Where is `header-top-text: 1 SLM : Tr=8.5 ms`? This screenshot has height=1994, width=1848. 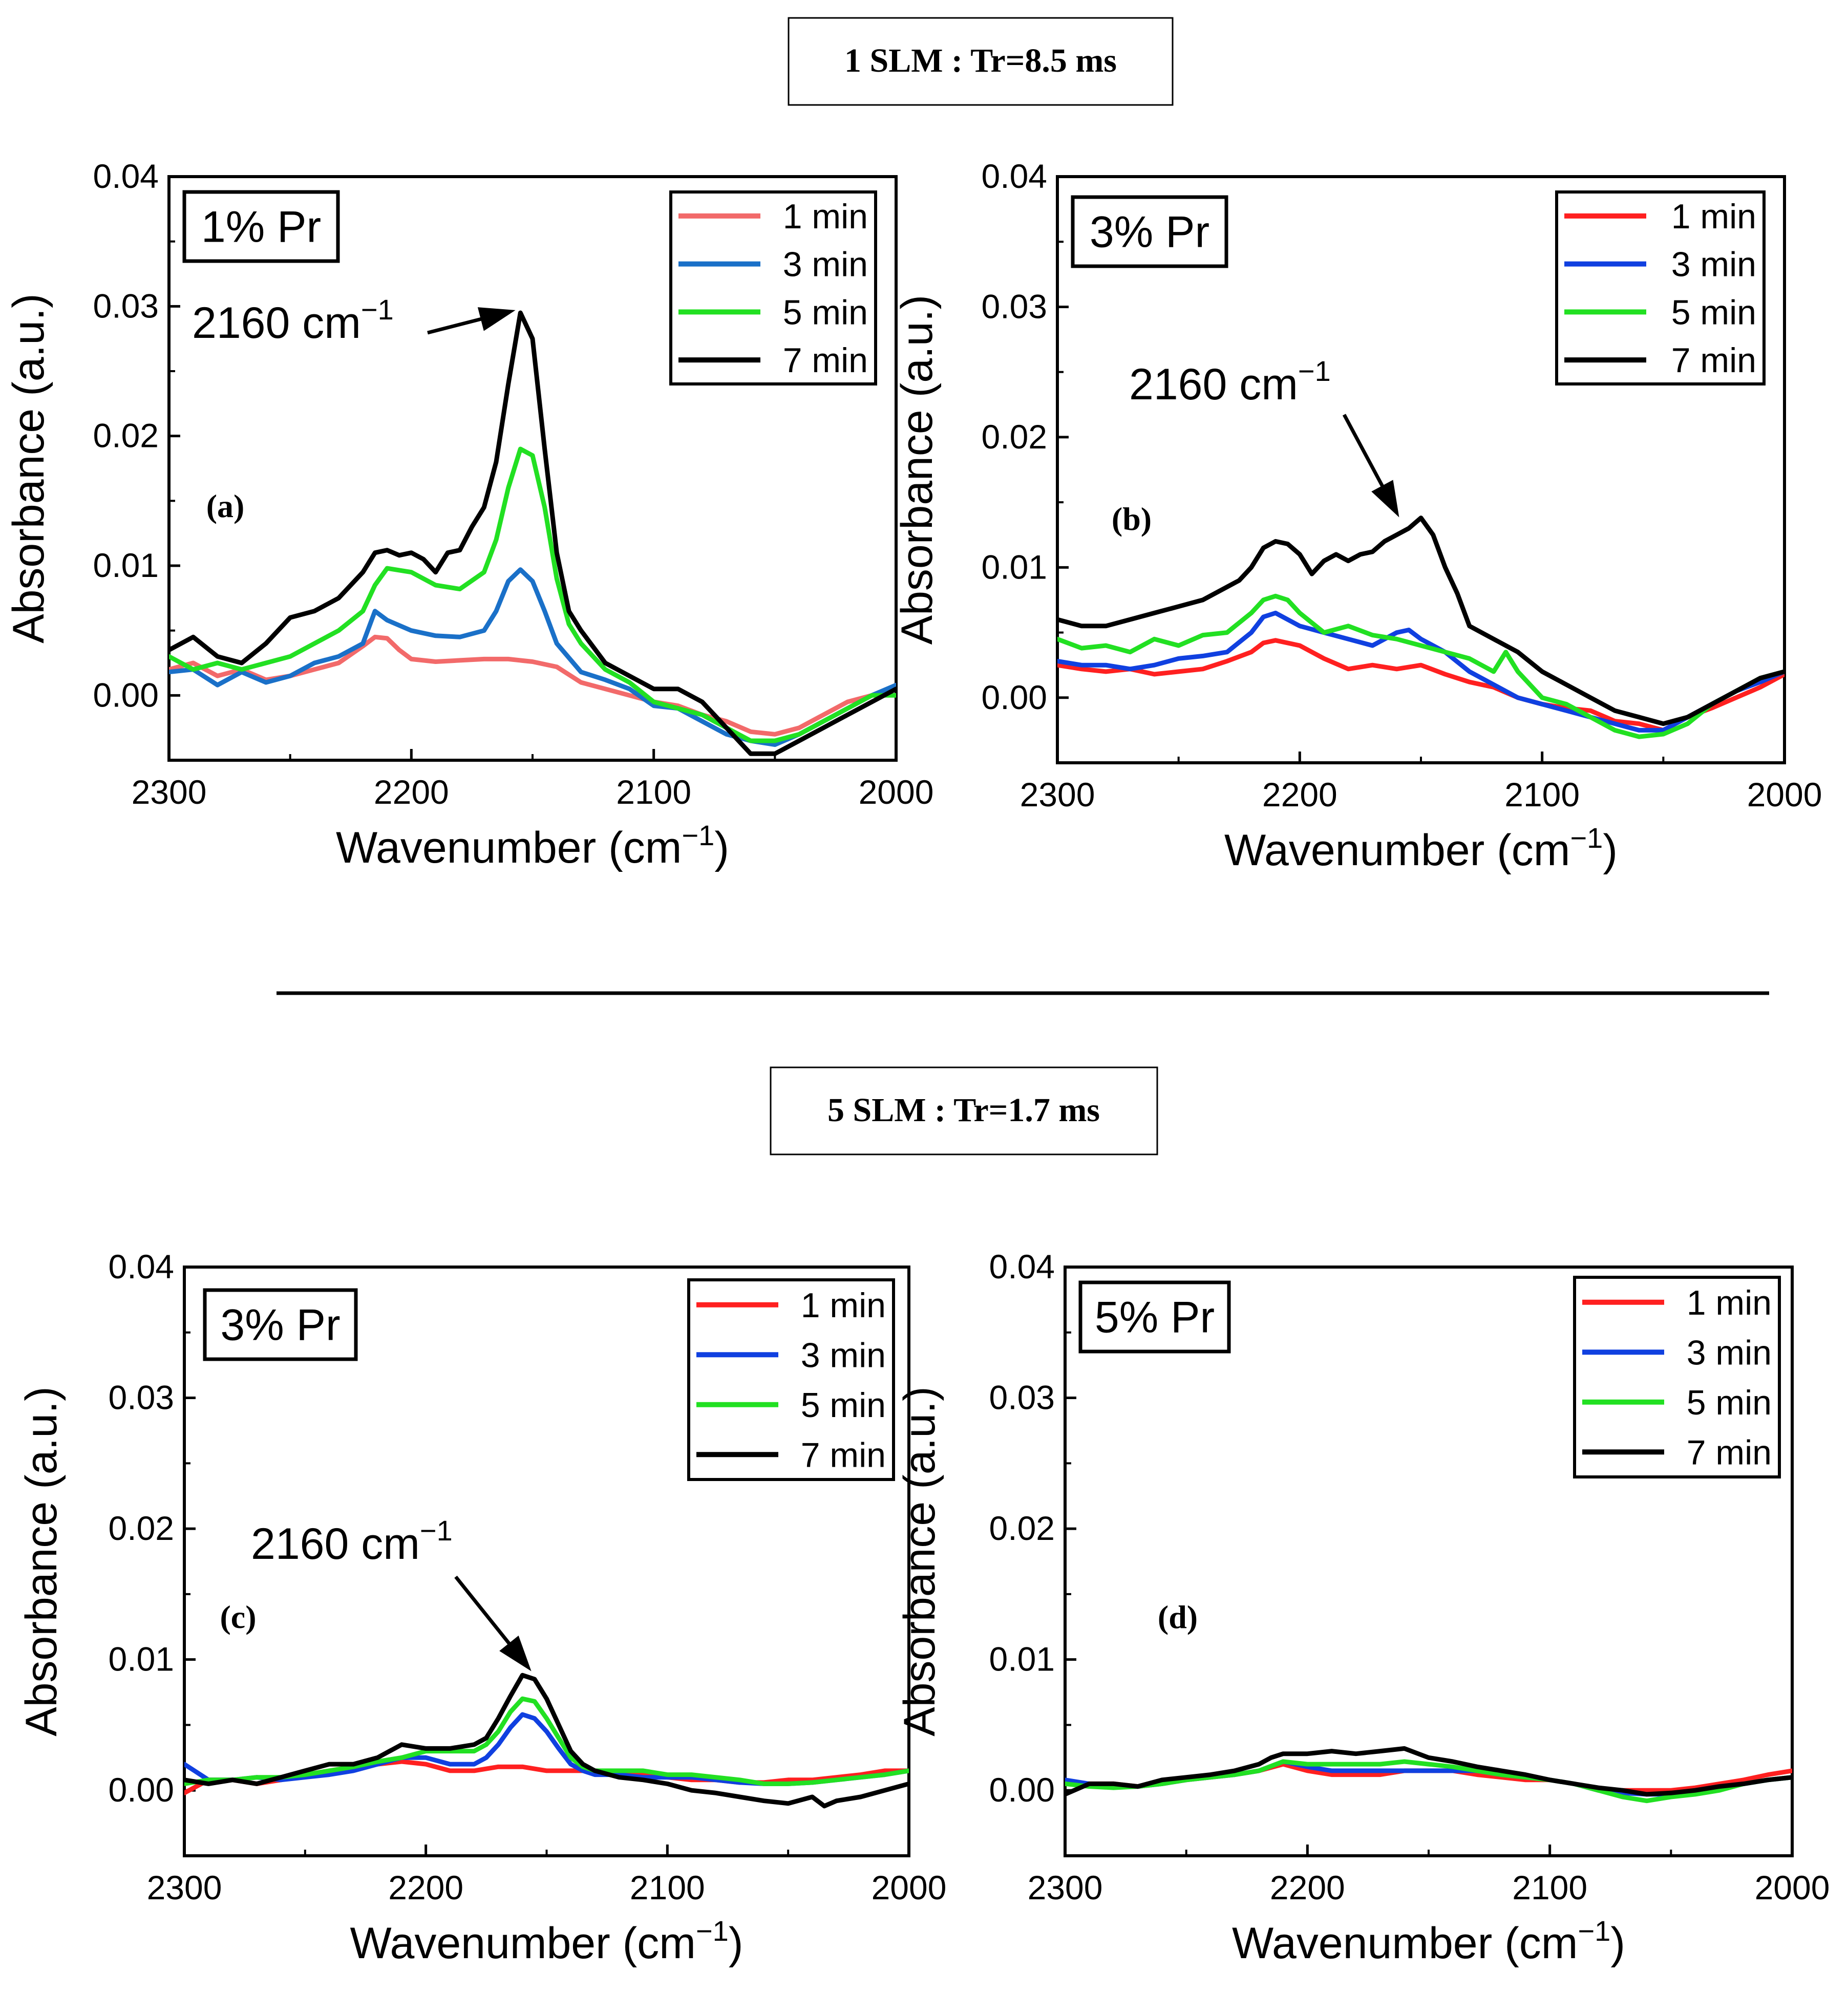
header-top-text: 1 SLM : Tr=8.5 ms is located at coordinates (981, 61).